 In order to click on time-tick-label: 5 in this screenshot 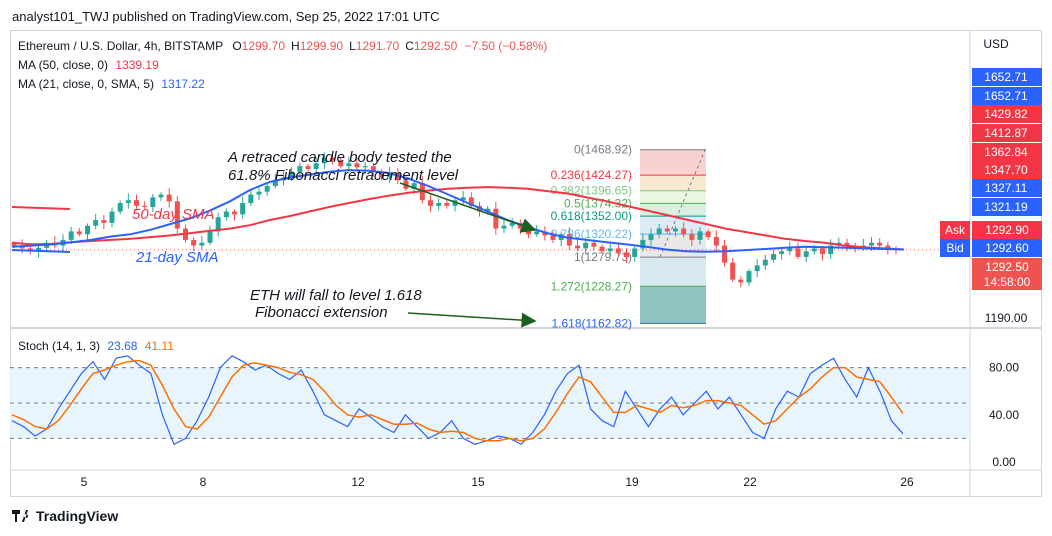, I will do `click(84, 482)`.